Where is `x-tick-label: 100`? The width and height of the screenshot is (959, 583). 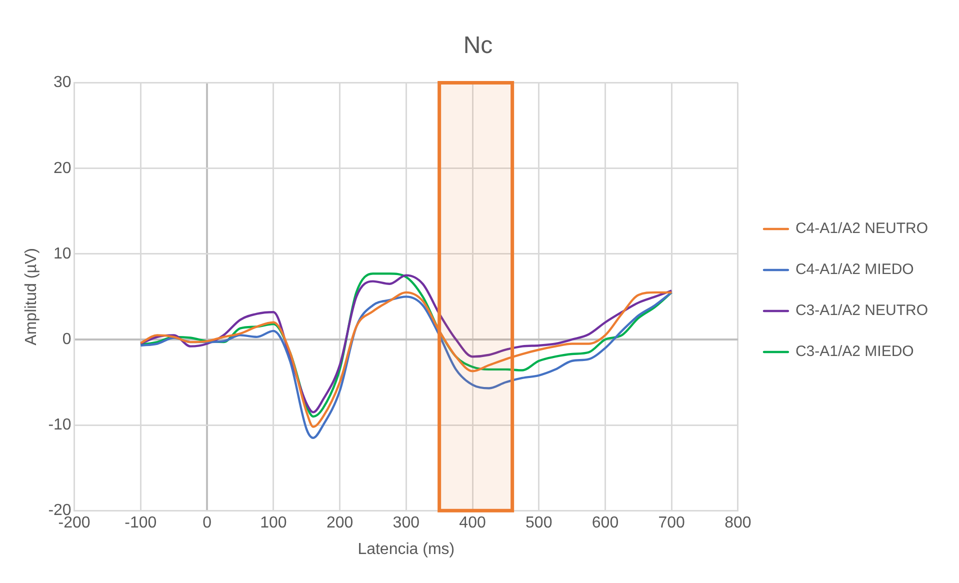 x-tick-label: 100 is located at coordinates (273, 523).